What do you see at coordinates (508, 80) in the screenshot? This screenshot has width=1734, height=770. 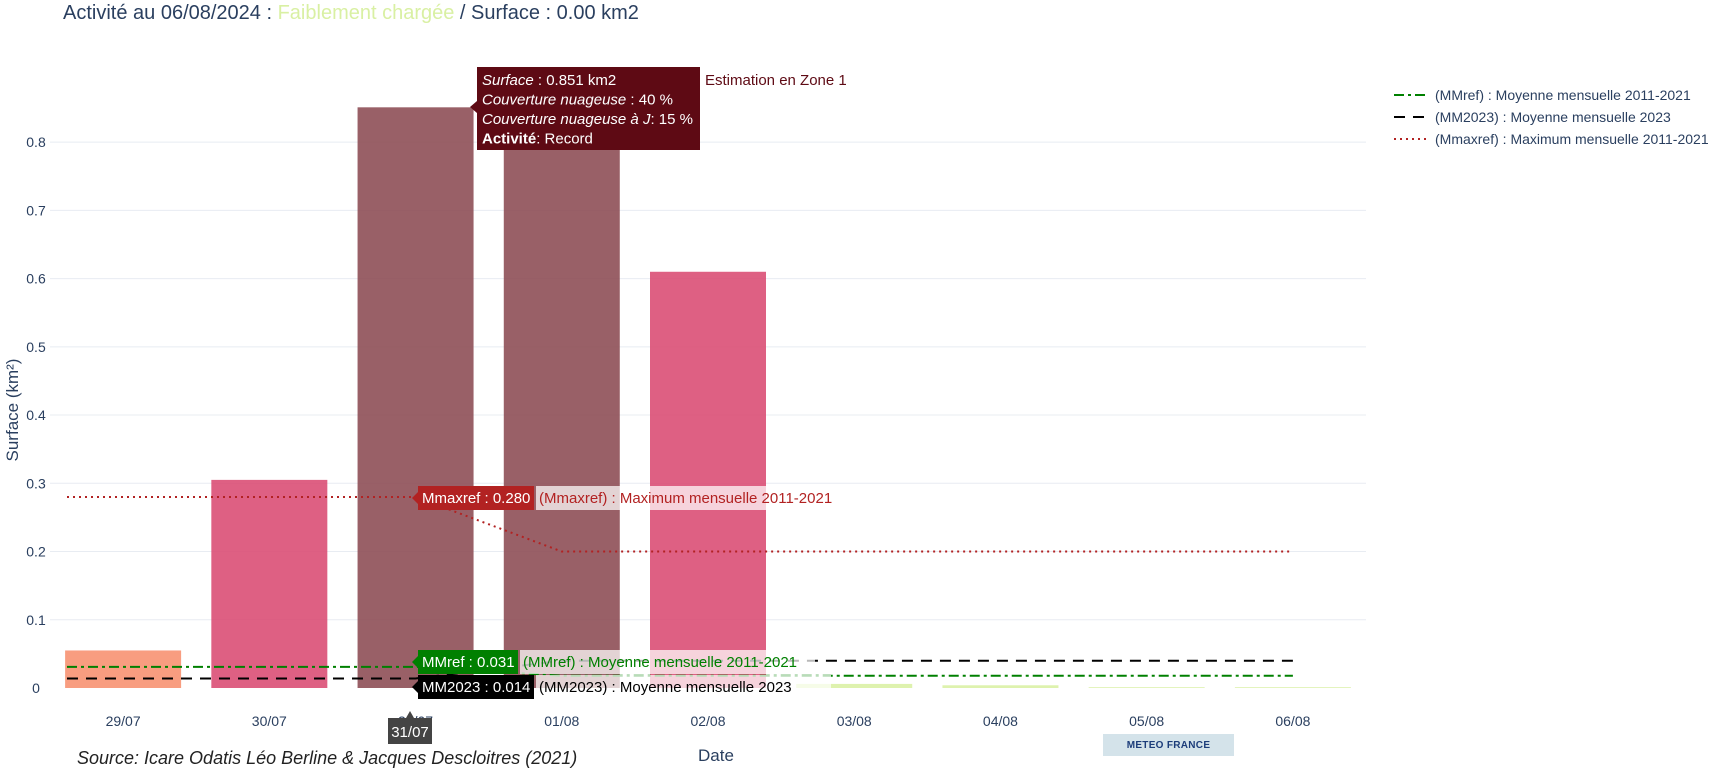 I see `tooltip-label: Surface` at bounding box center [508, 80].